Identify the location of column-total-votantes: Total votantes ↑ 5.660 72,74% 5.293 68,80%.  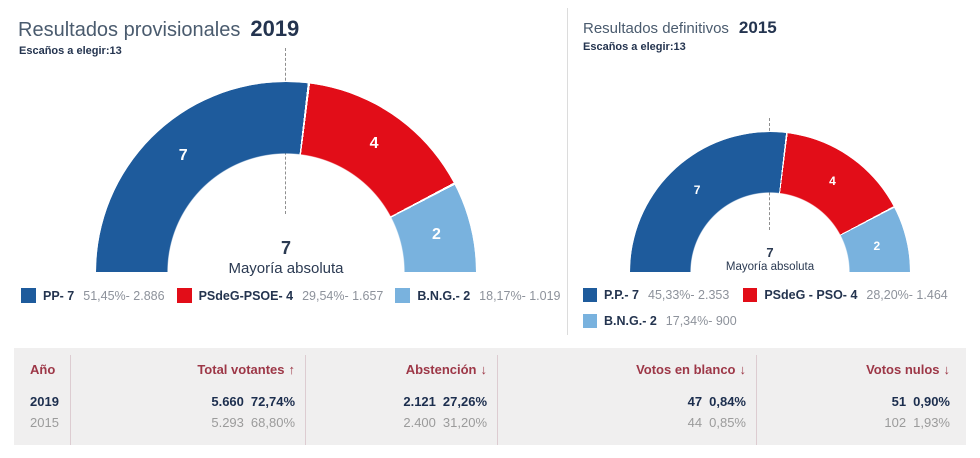
(188, 400).